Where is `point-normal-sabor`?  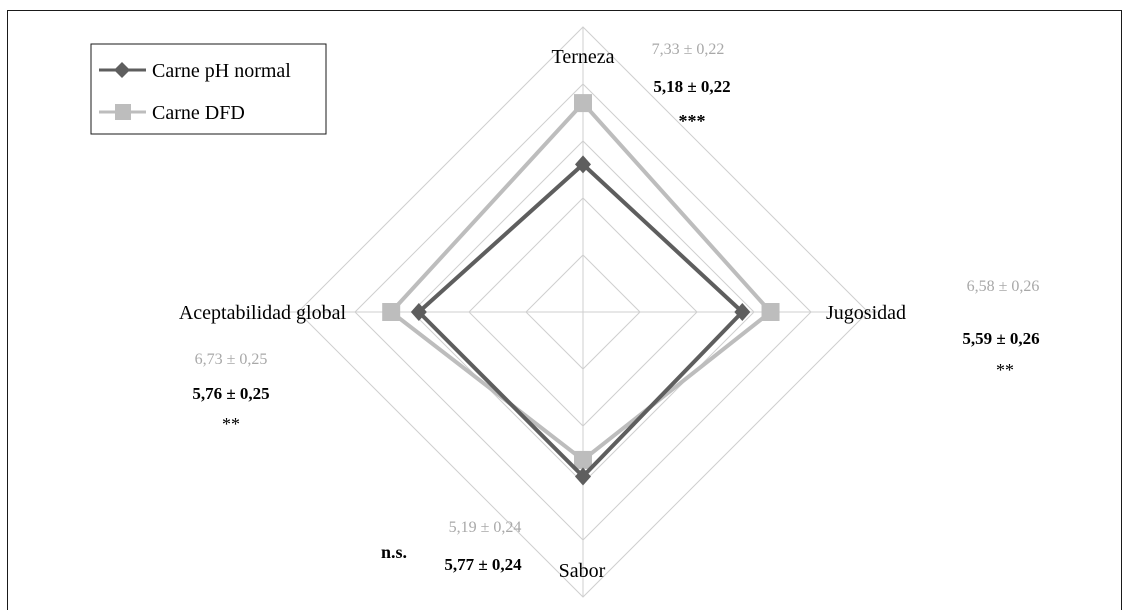
point-normal-sabor is located at coordinates (583, 476).